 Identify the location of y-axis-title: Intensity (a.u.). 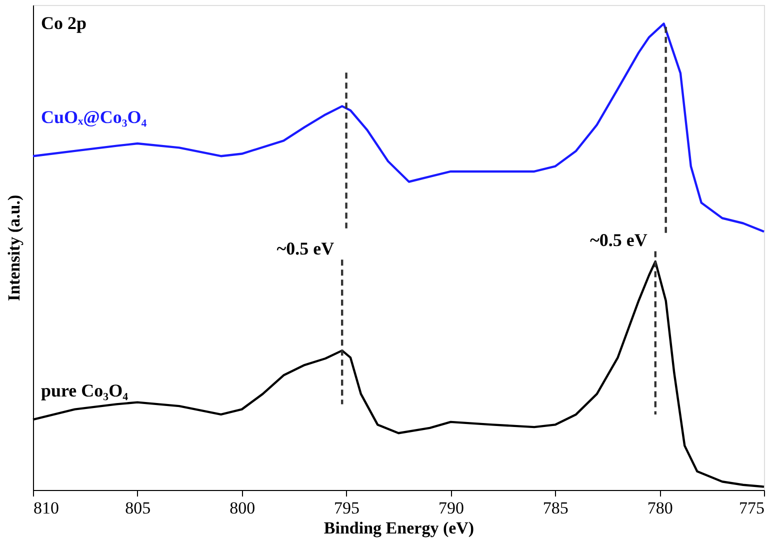
(14, 248).